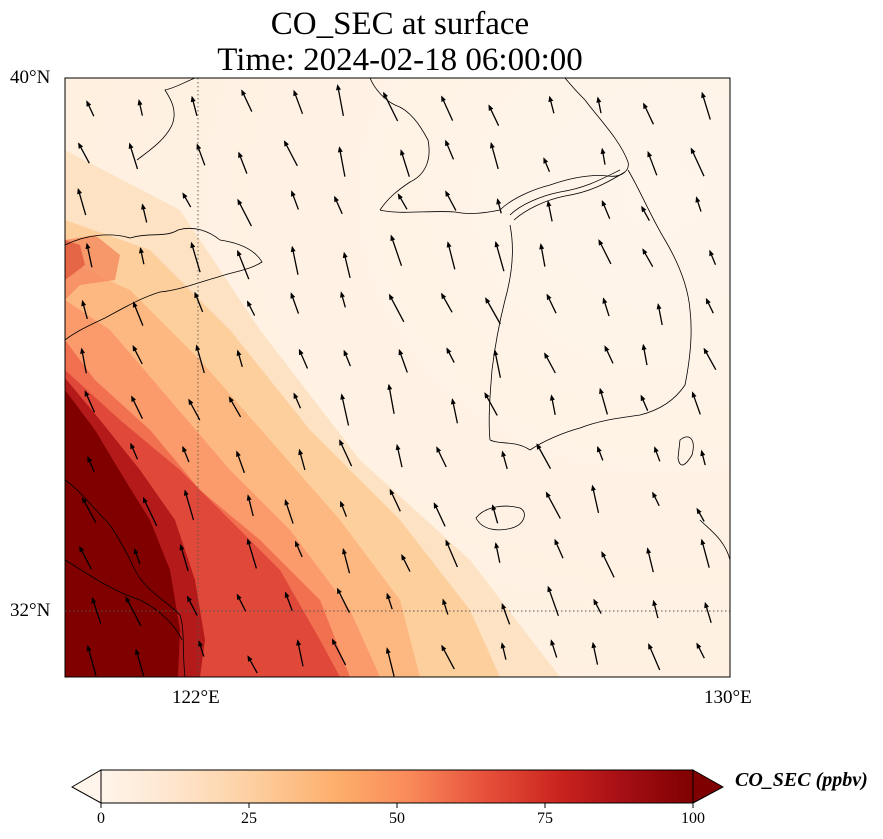 The width and height of the screenshot is (883, 839). What do you see at coordinates (397, 786) in the screenshot?
I see `colorbar-bar` at bounding box center [397, 786].